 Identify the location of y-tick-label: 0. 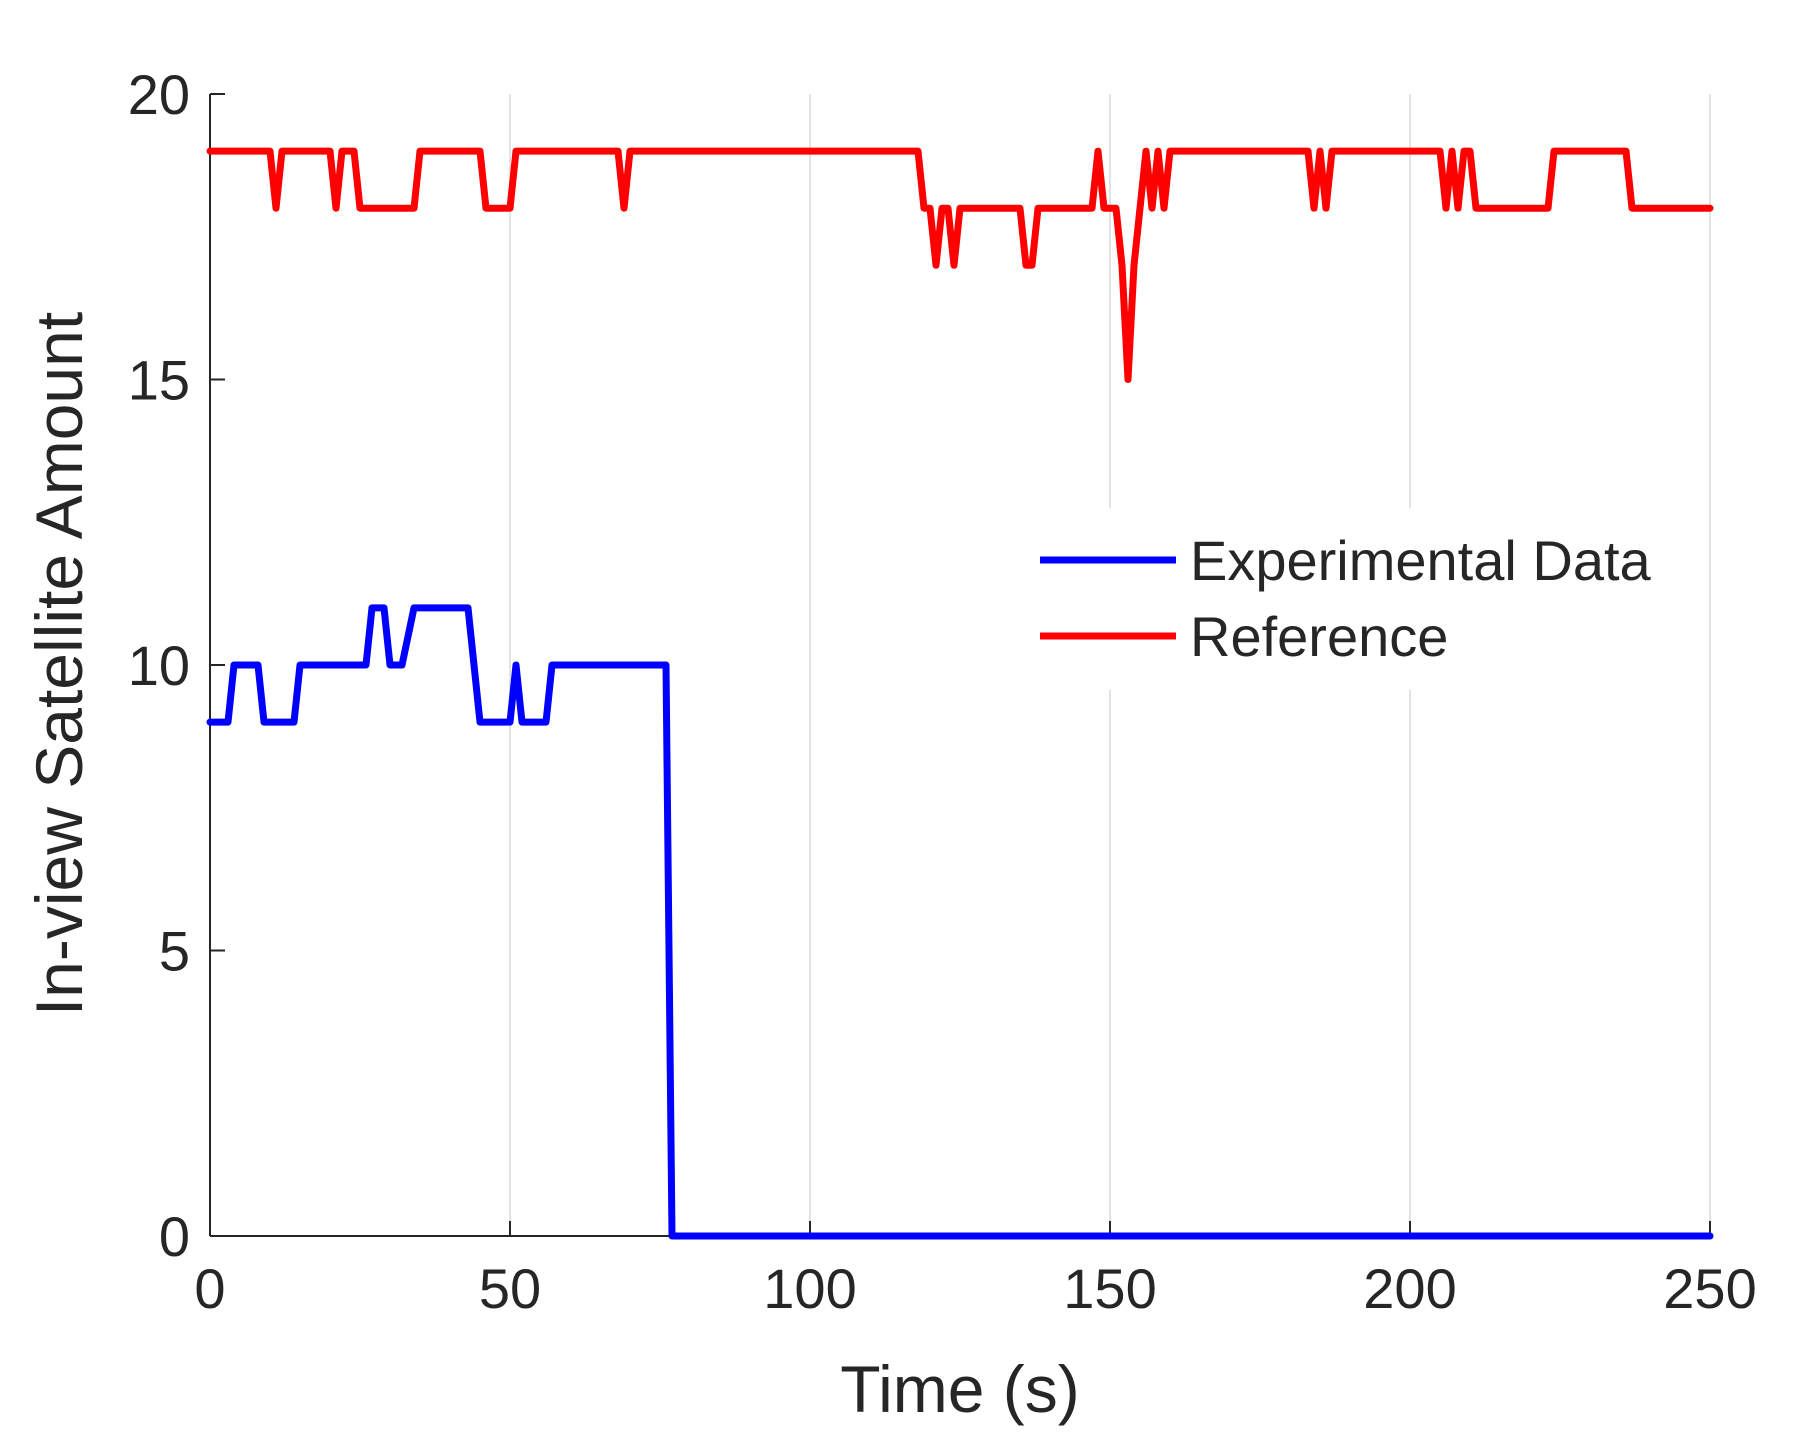
(174, 1236).